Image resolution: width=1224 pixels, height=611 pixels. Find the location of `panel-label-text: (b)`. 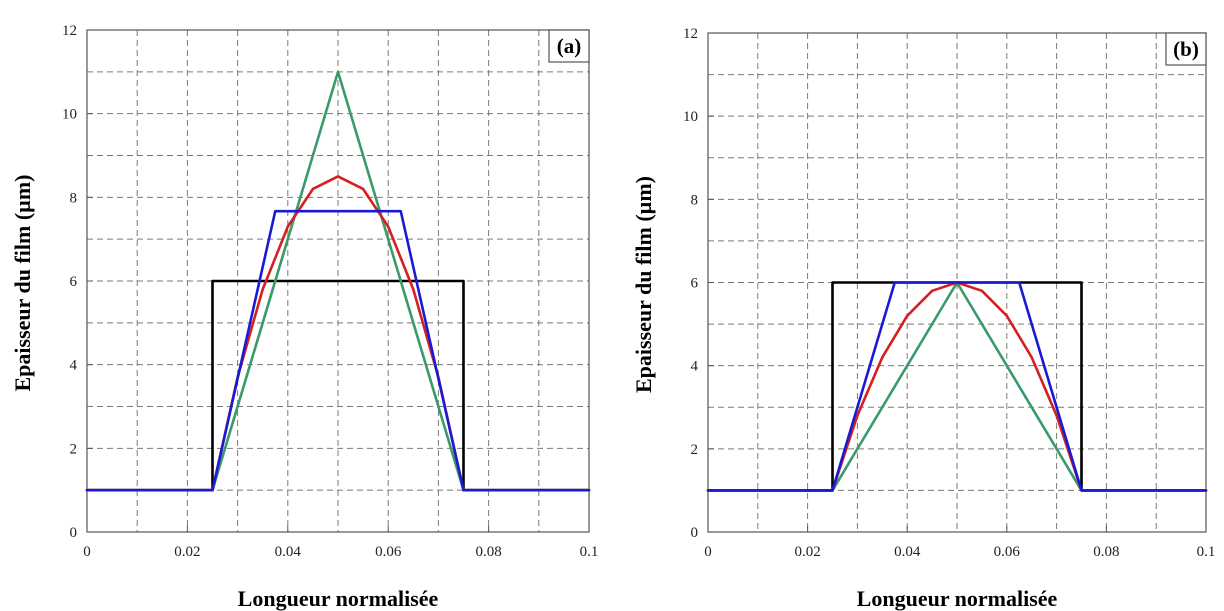

panel-label-text: (b) is located at coordinates (1186, 49).